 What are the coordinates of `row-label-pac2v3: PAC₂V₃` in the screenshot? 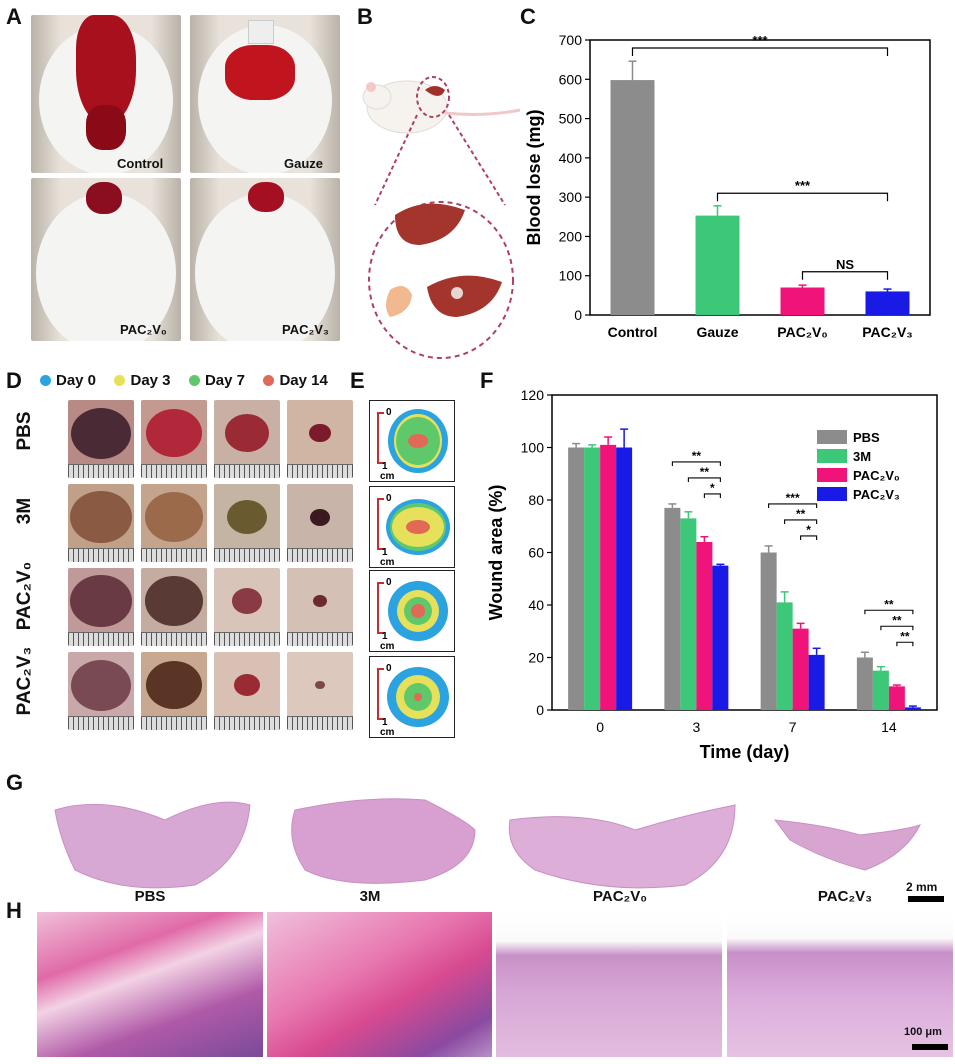 It's located at (24, 681).